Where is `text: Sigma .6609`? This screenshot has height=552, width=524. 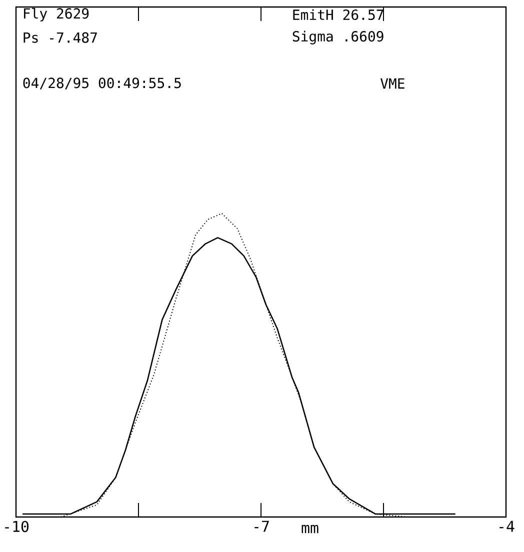 text: Sigma .6609 is located at coordinates (338, 37).